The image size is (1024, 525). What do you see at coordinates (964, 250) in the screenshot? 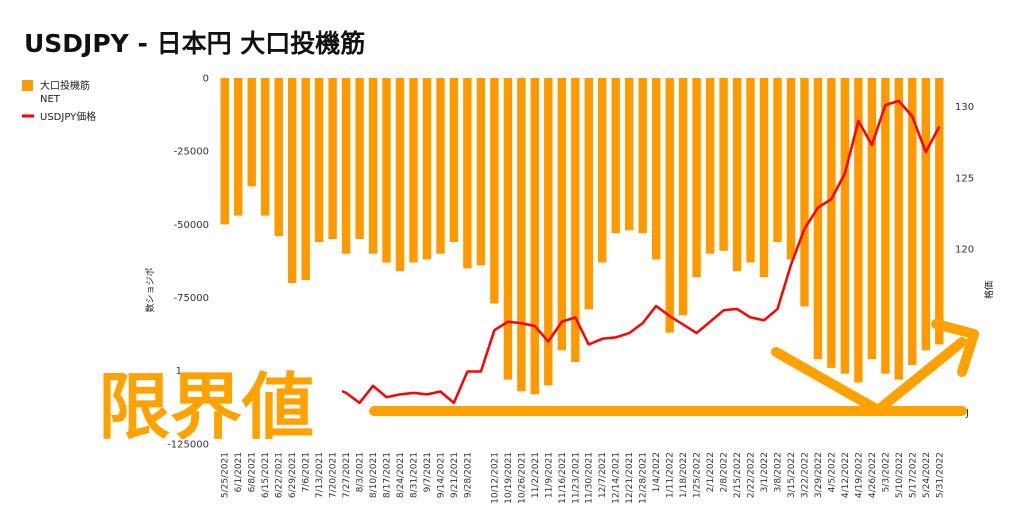
I see `y-right-tick-label: 120` at bounding box center [964, 250].